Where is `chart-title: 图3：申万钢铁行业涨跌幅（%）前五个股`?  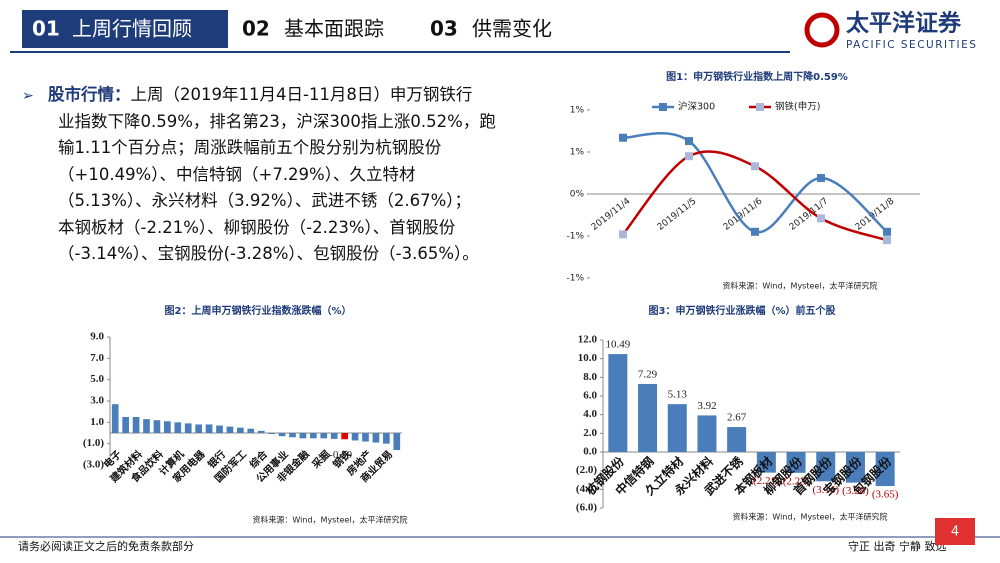 chart-title: 图3：申万钢铁行业涨跌幅（%）前五个股 is located at coordinates (743, 310).